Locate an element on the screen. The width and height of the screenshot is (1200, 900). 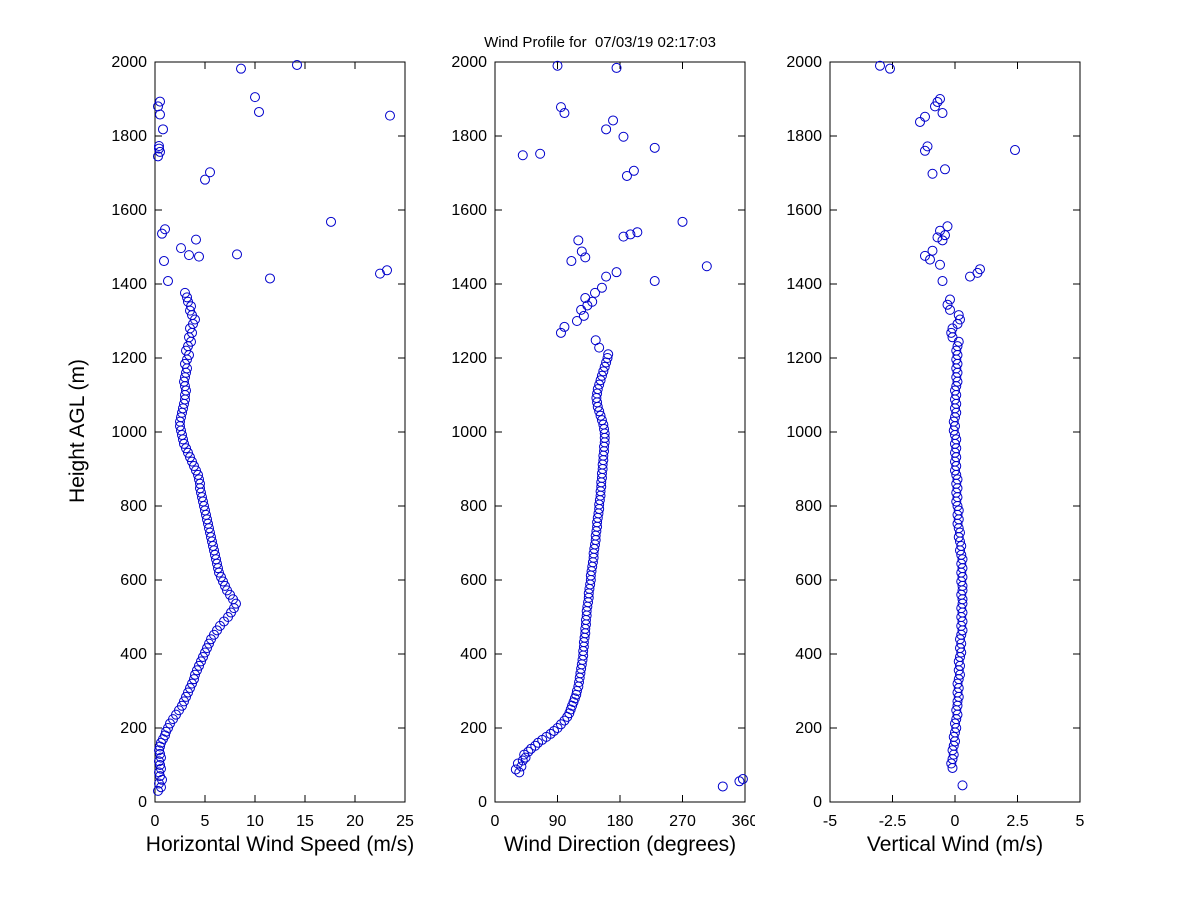
svg-text: 270 is located at coordinates (682, 821).